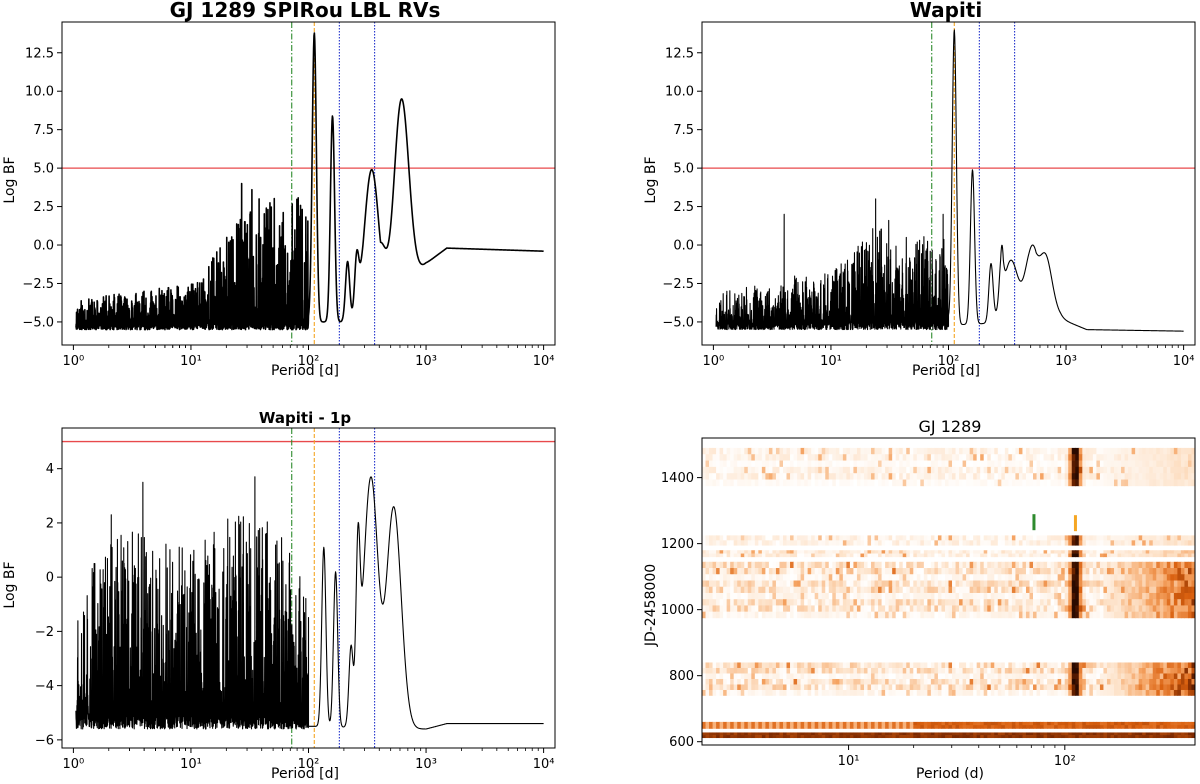 The image size is (1200, 784). What do you see at coordinates (309, 764) in the screenshot?
I see `panel-3-xtick-label-2: 10²` at bounding box center [309, 764].